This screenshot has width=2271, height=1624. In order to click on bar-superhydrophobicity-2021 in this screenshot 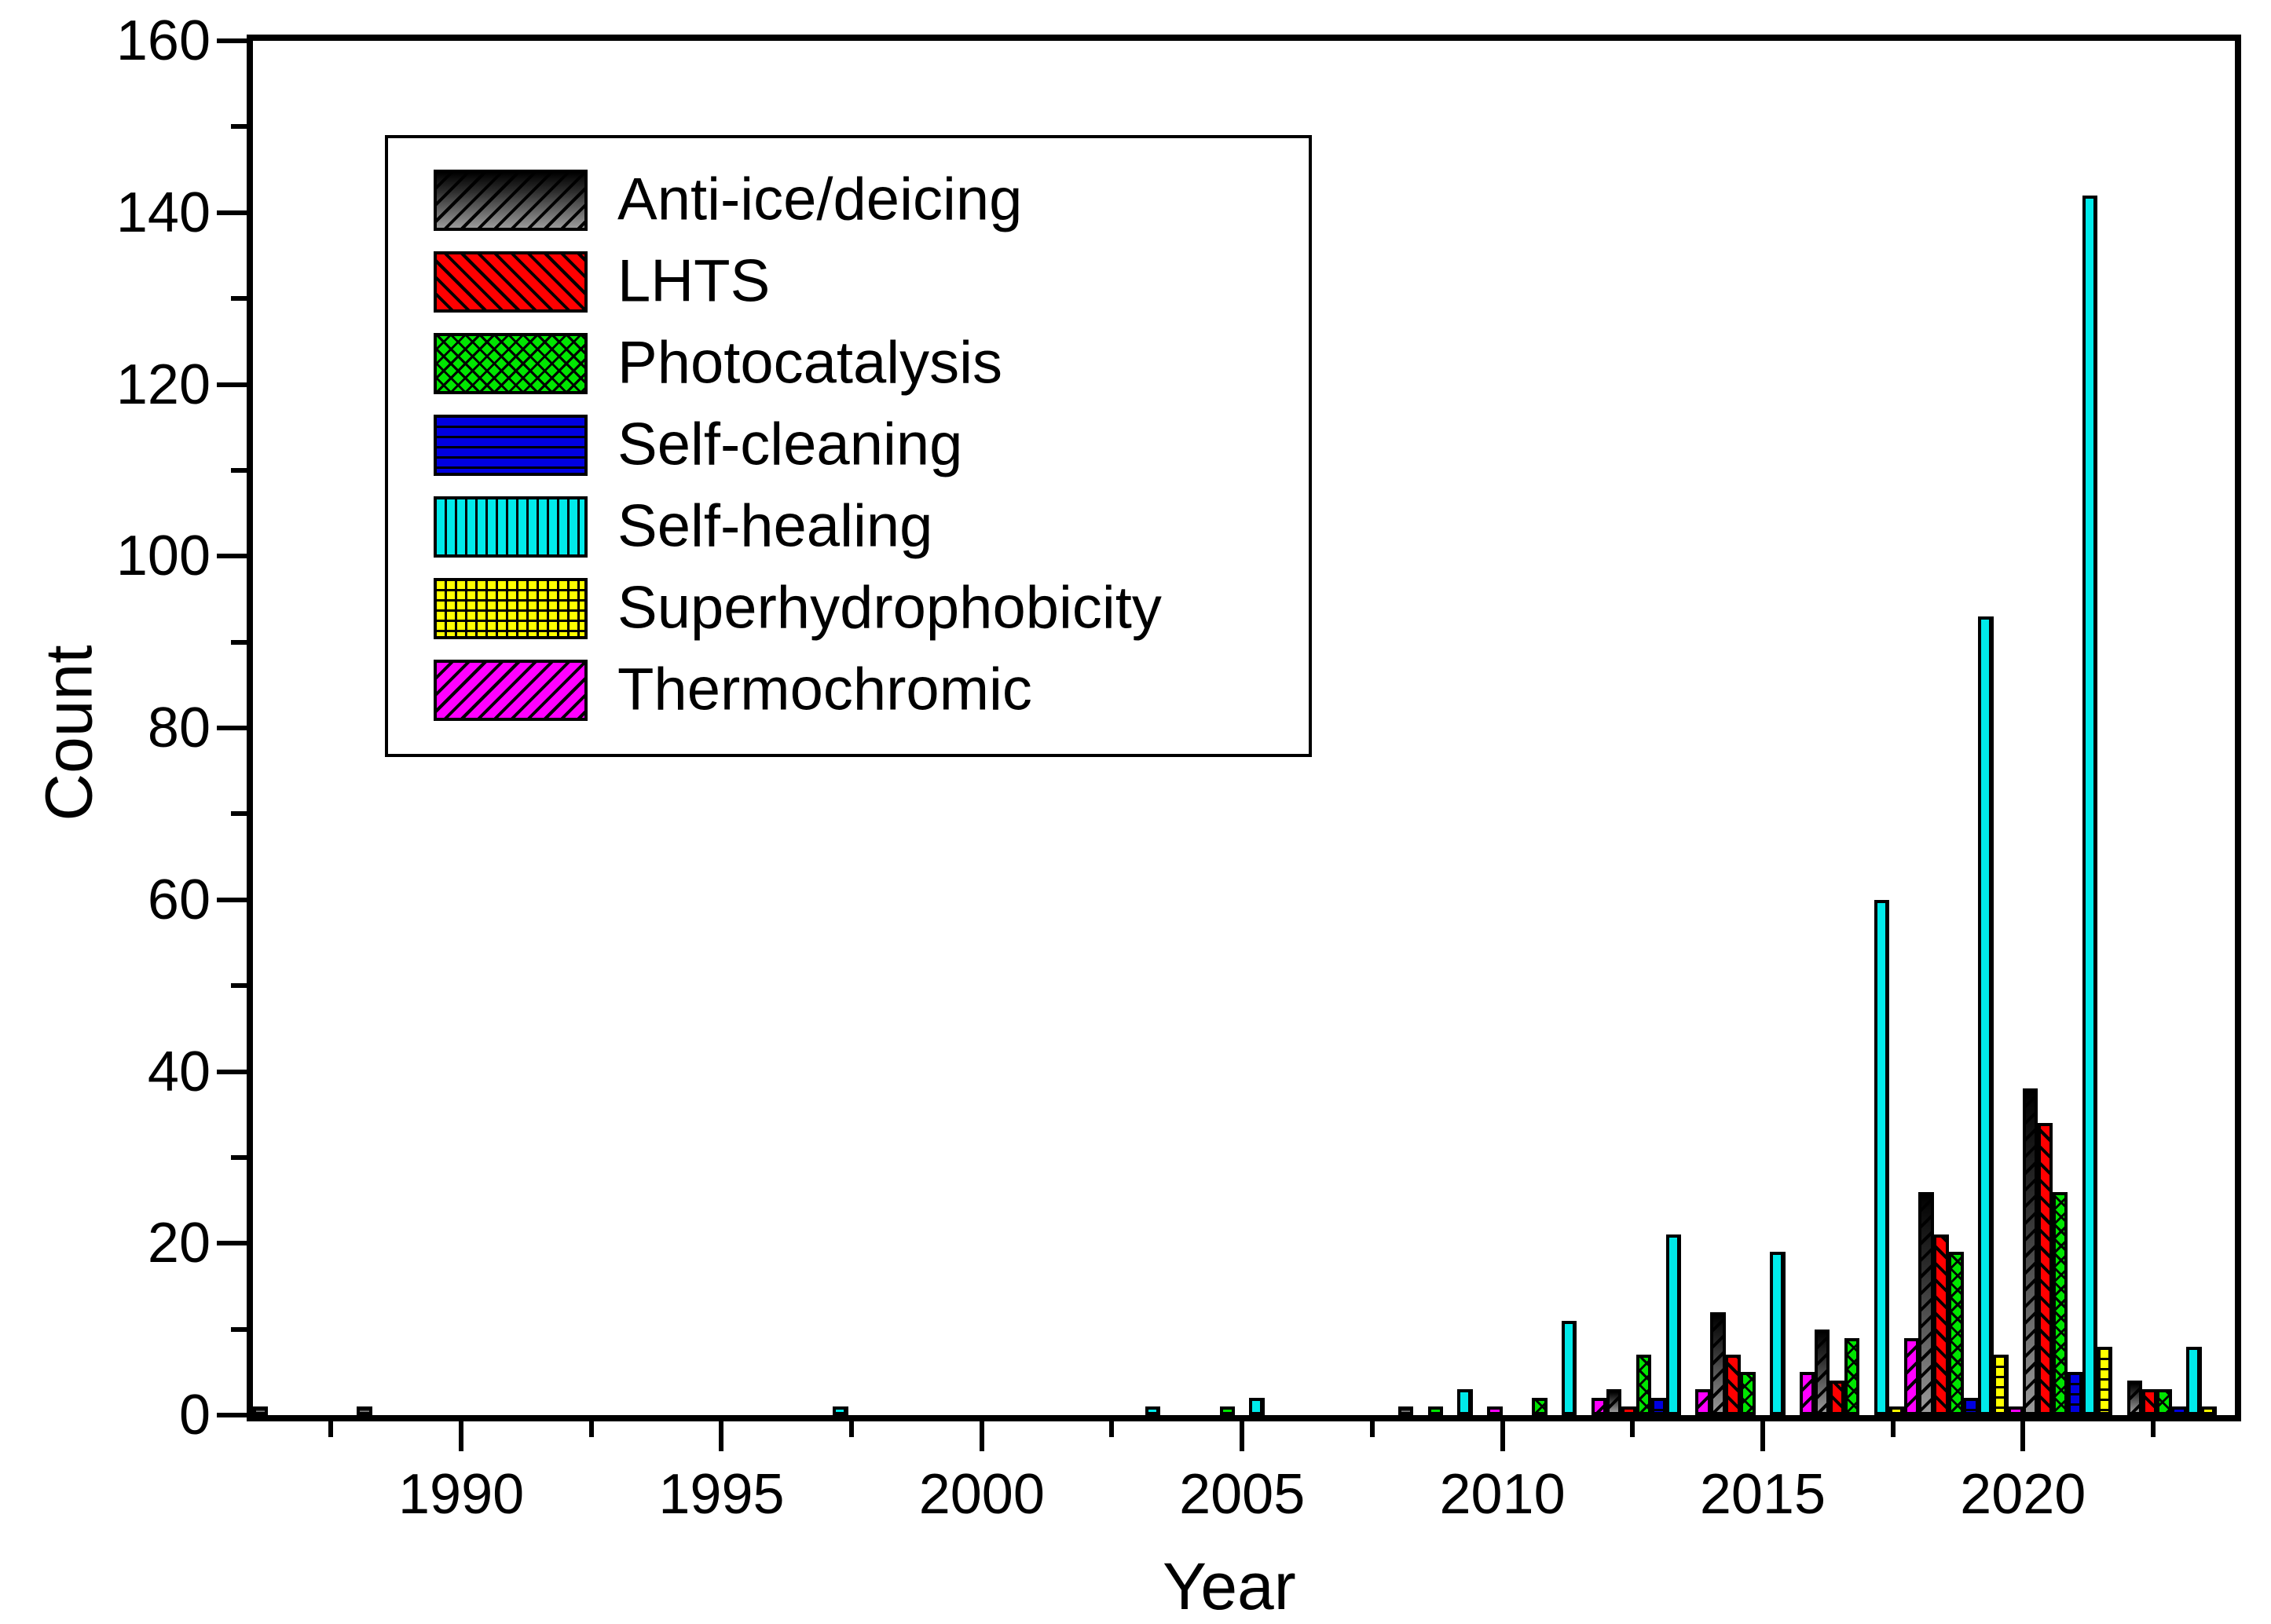, I will do `click(2105, 1380)`.